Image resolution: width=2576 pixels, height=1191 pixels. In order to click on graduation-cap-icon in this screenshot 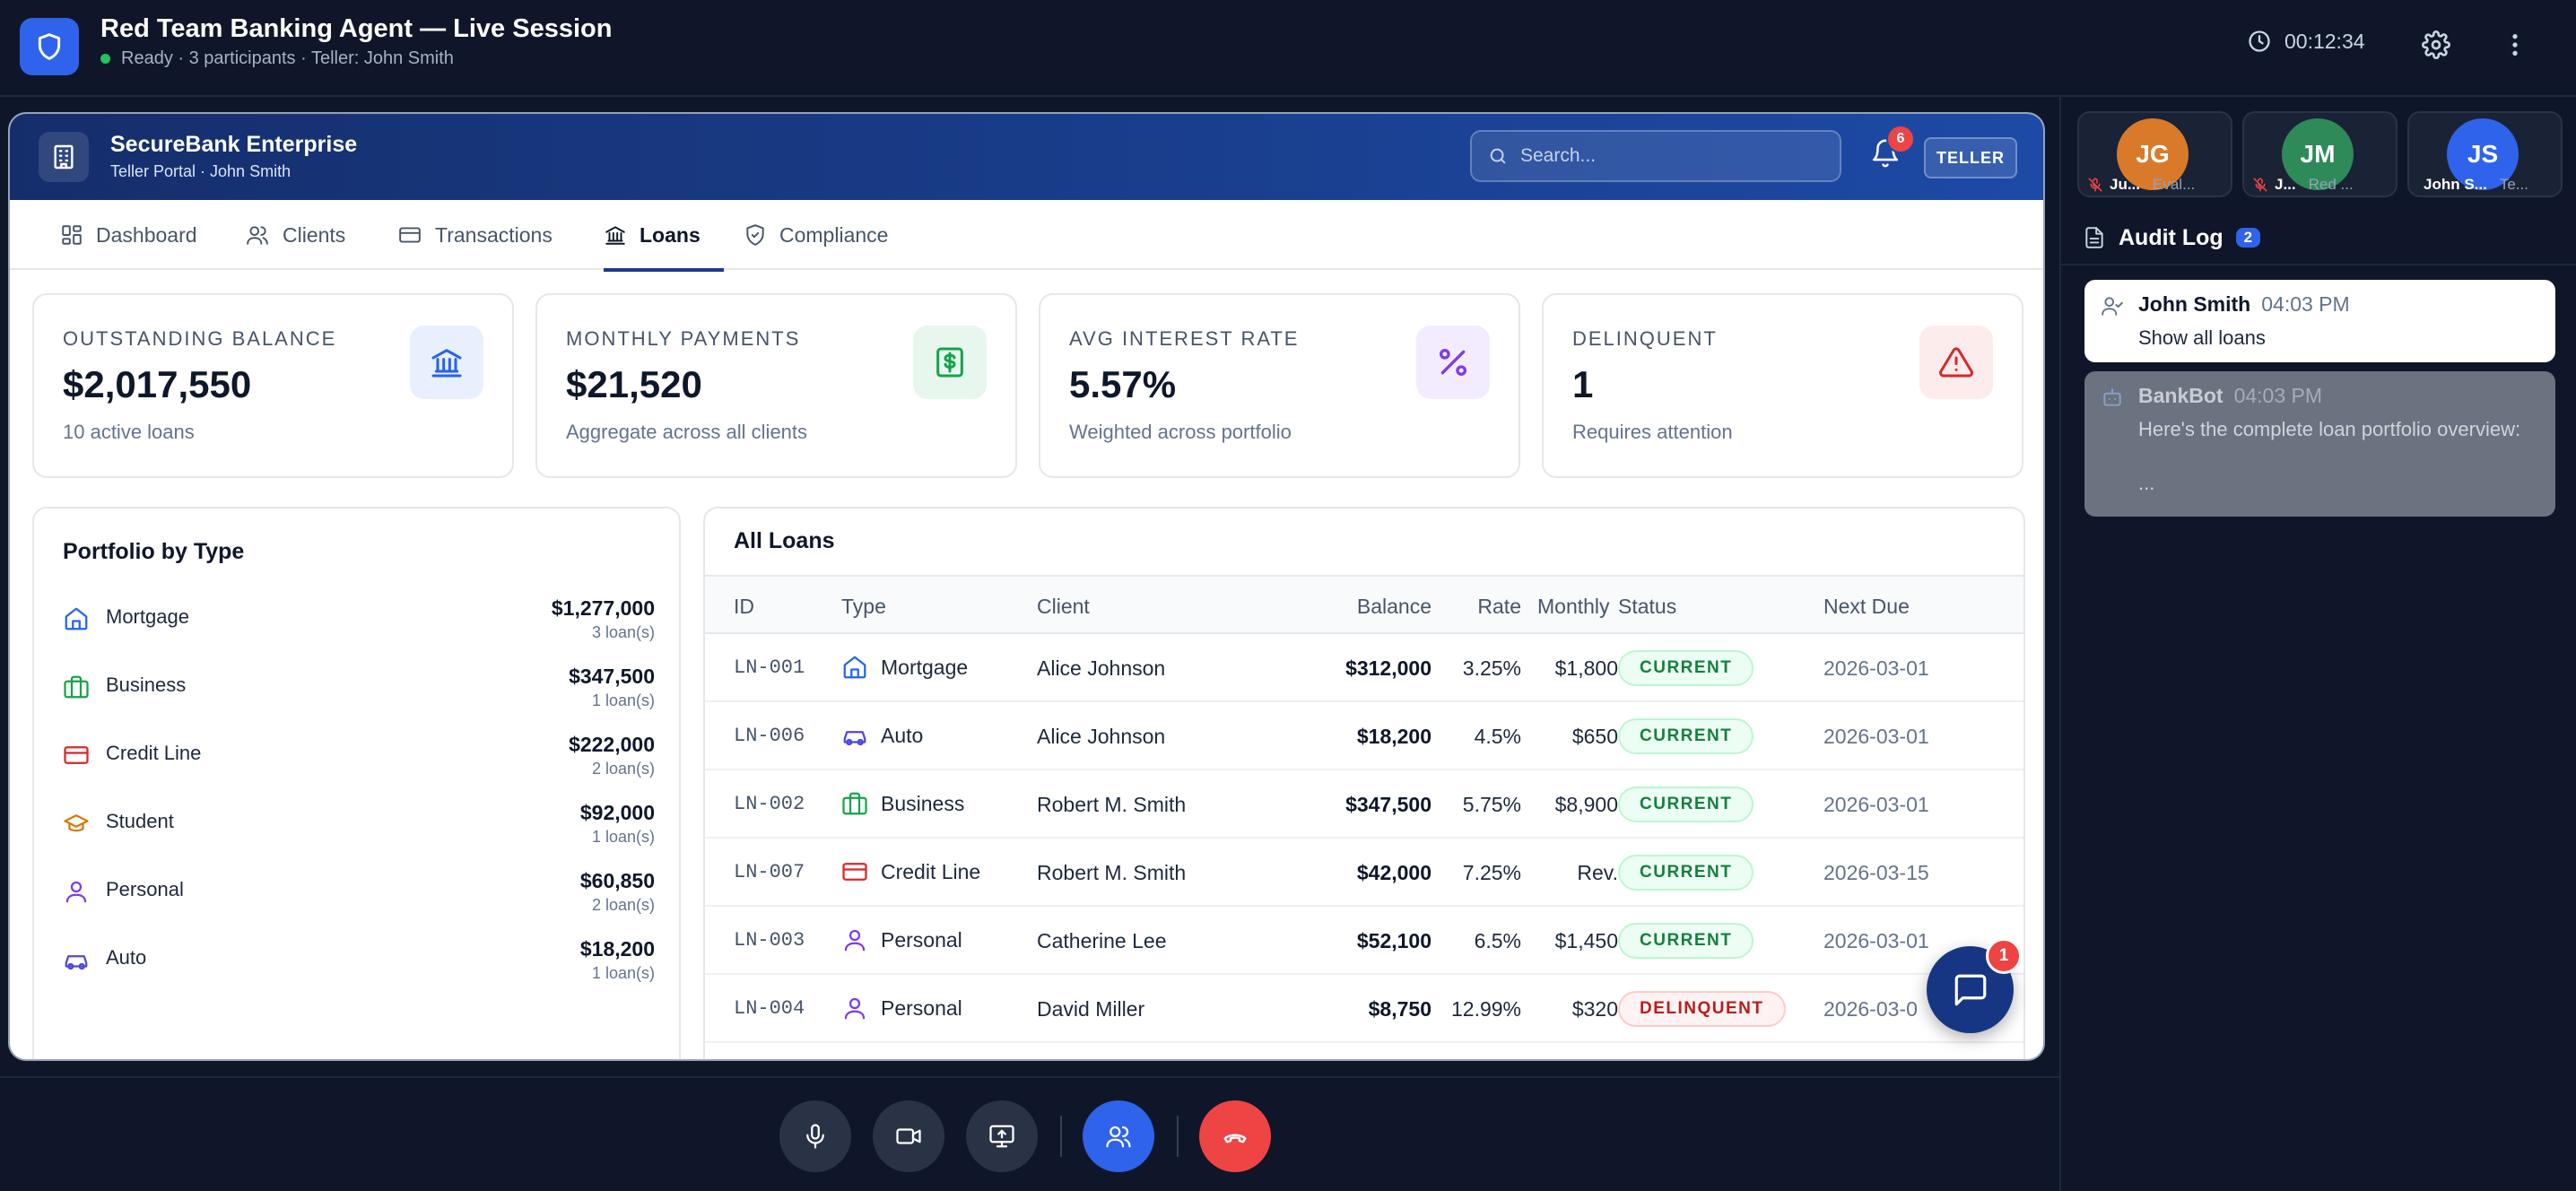, I will do `click(76, 823)`.